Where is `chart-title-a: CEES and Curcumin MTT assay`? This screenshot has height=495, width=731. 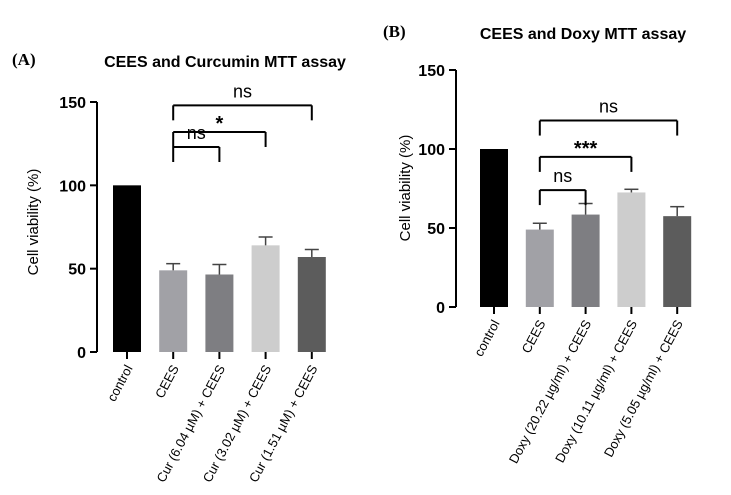
chart-title-a: CEES and Curcumin MTT assay is located at coordinates (225, 62).